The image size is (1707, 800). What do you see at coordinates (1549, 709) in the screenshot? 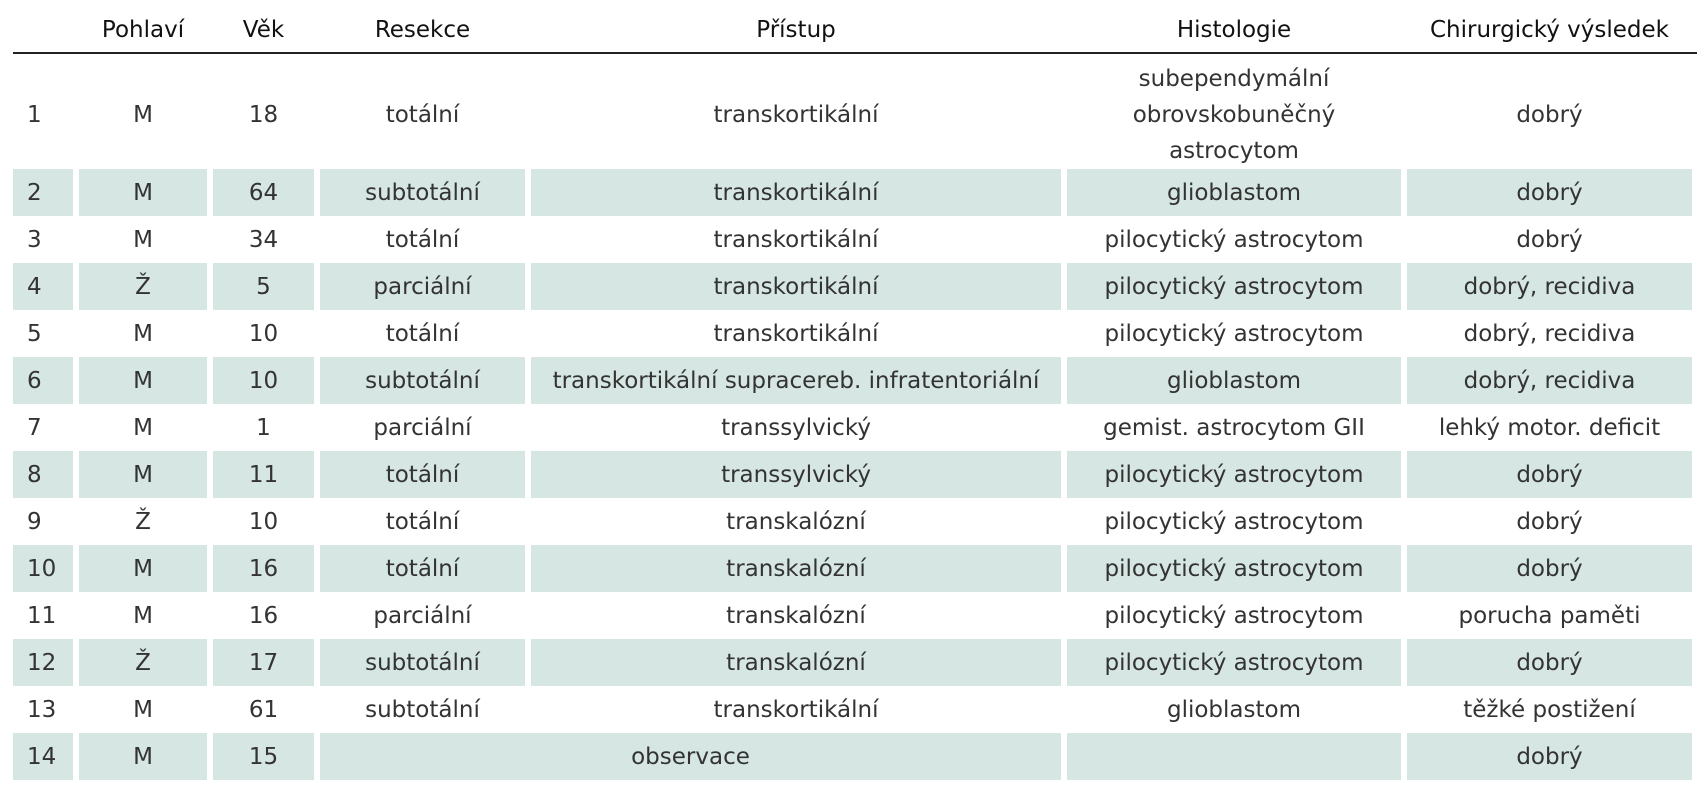
I see `table-cell: těžké postižení` at bounding box center [1549, 709].